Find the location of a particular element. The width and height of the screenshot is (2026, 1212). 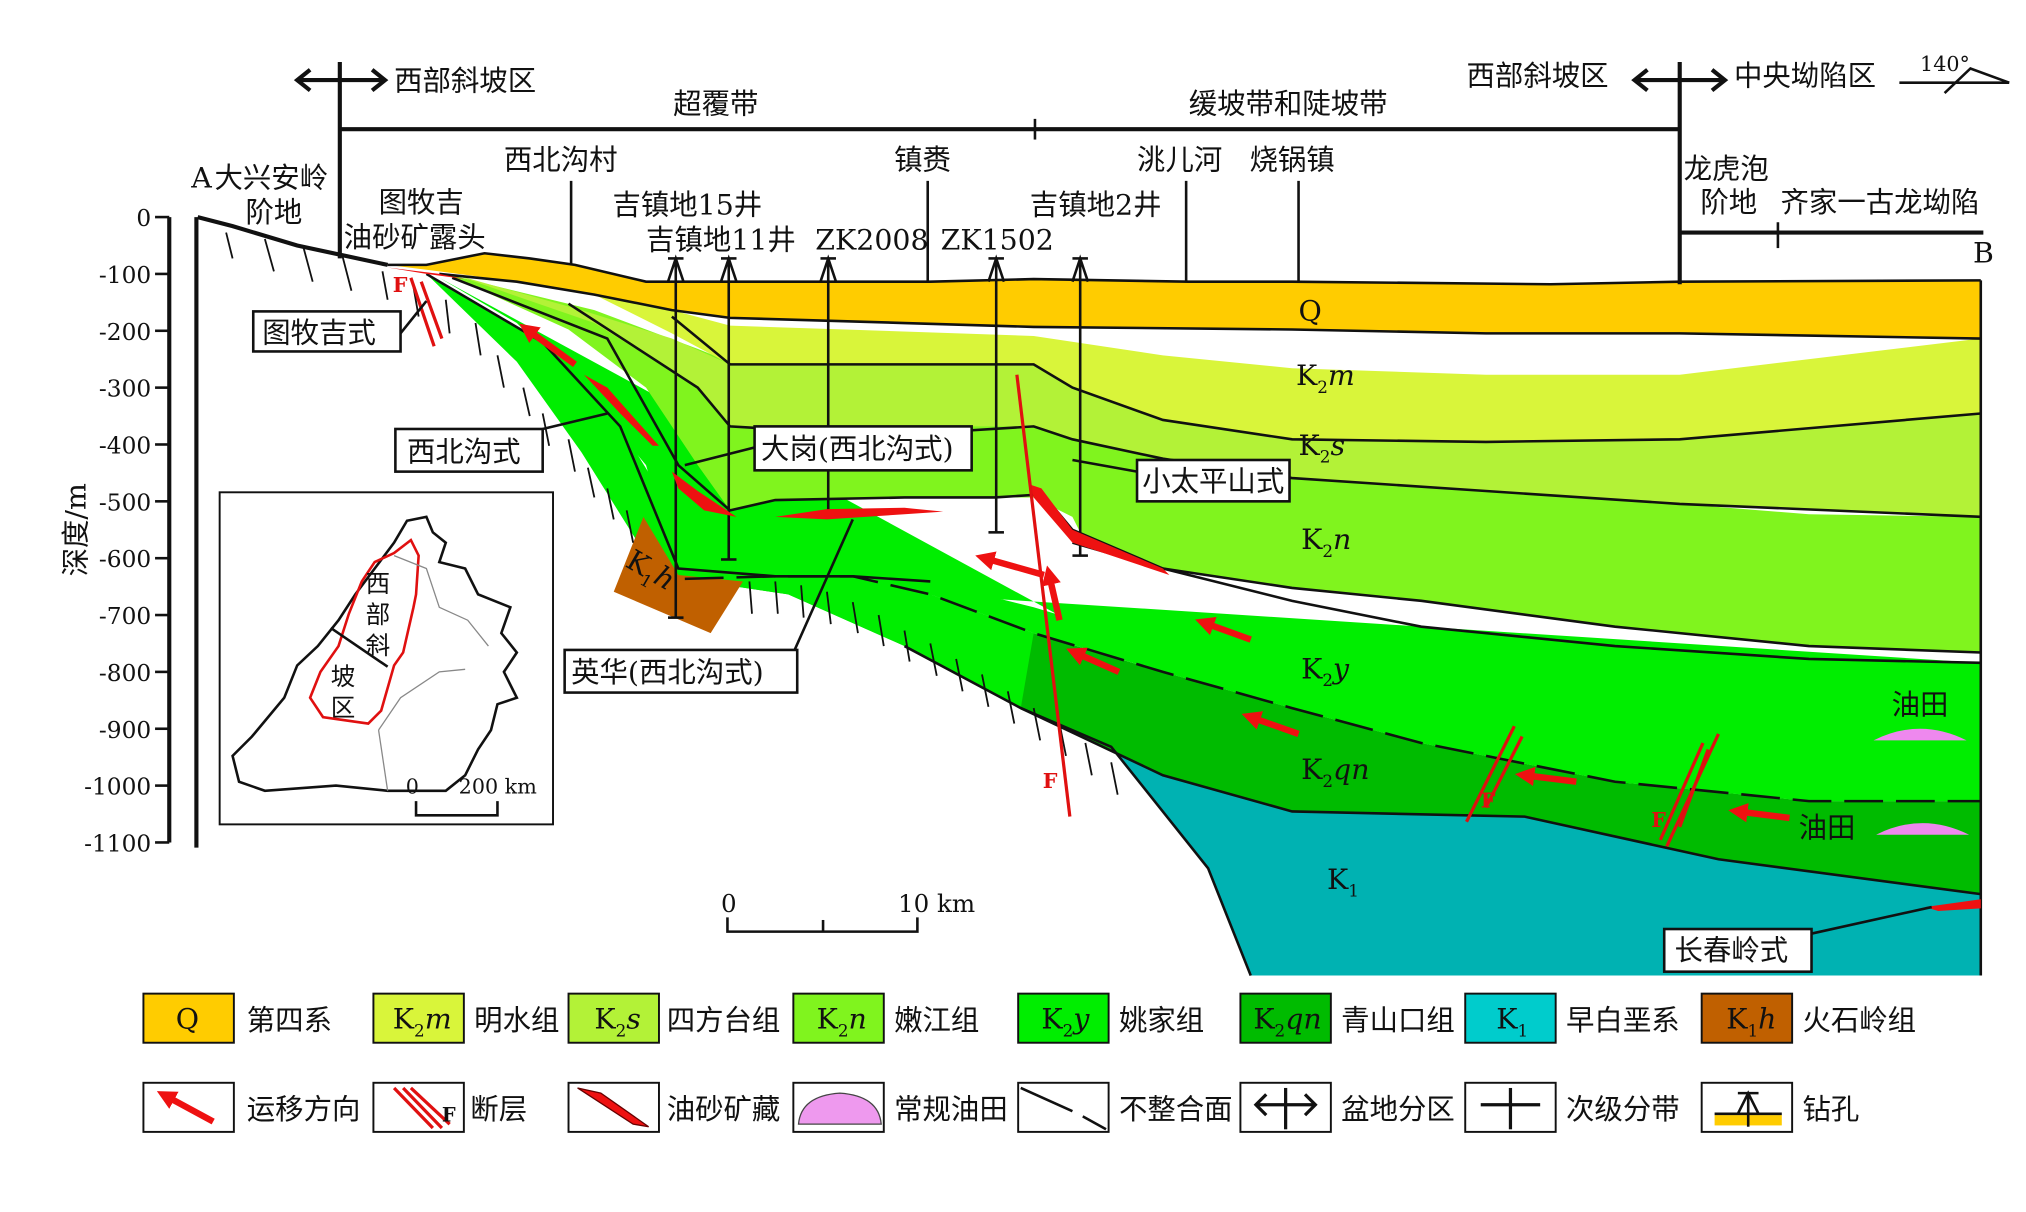

well-label: ZK1502 is located at coordinates (997, 239).